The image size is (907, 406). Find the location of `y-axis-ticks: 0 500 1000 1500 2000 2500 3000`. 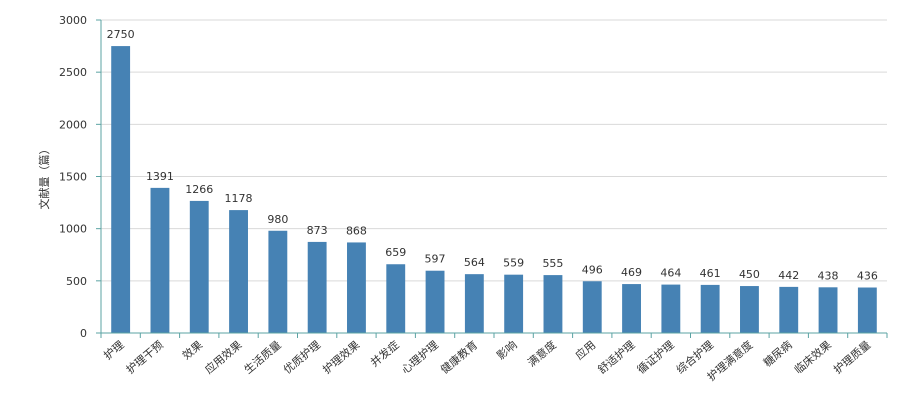

y-axis-ticks: 0 500 1000 1500 2000 2500 3000 is located at coordinates (80, 177).